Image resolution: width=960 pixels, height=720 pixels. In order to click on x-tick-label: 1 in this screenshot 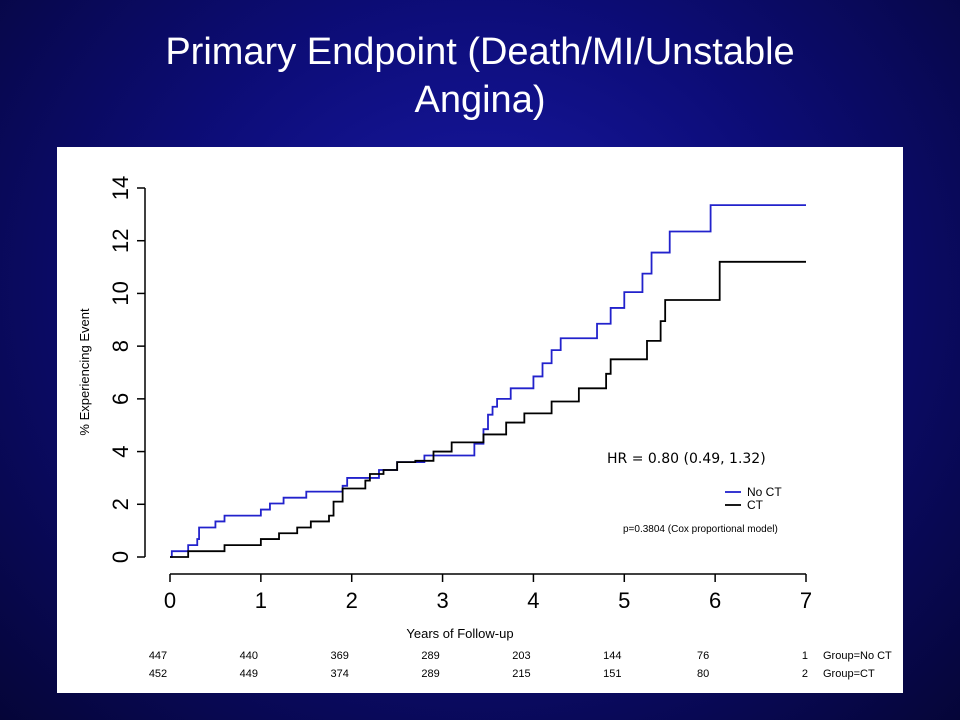, I will do `click(261, 600)`.